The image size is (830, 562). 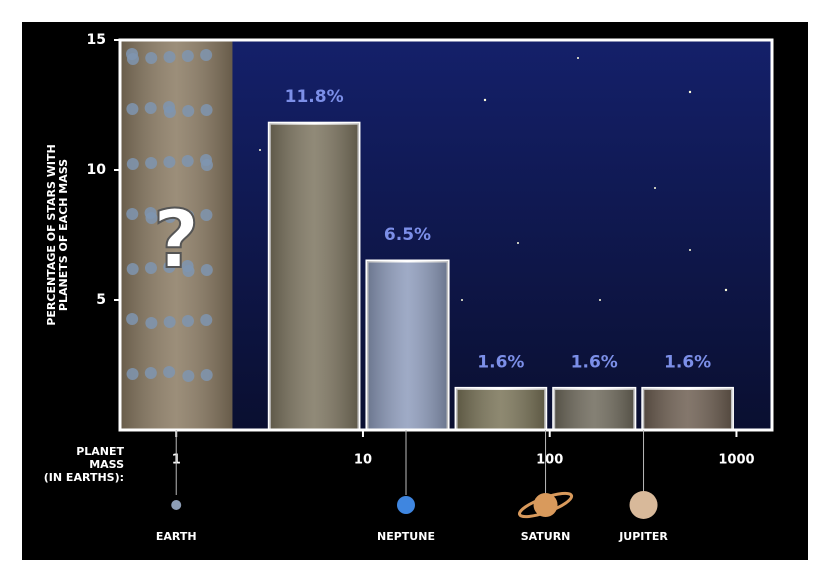 I want to click on y-tick-label: 15, so click(x=96, y=40).